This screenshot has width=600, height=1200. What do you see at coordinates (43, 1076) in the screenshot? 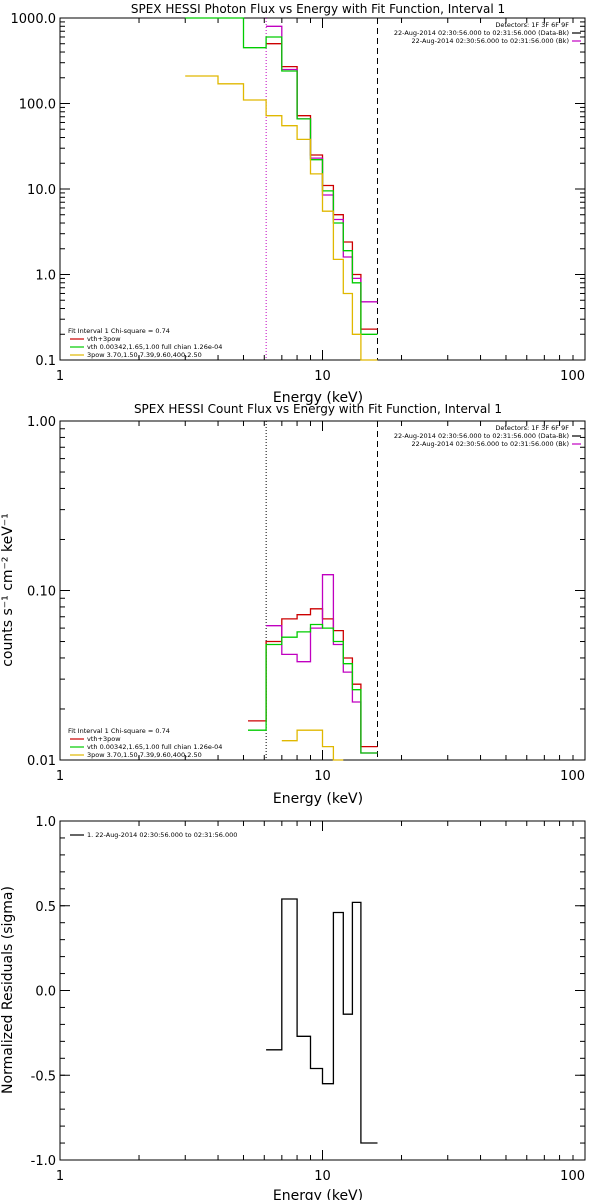
I see `residuals-y-tick-label: -0.5` at bounding box center [43, 1076].